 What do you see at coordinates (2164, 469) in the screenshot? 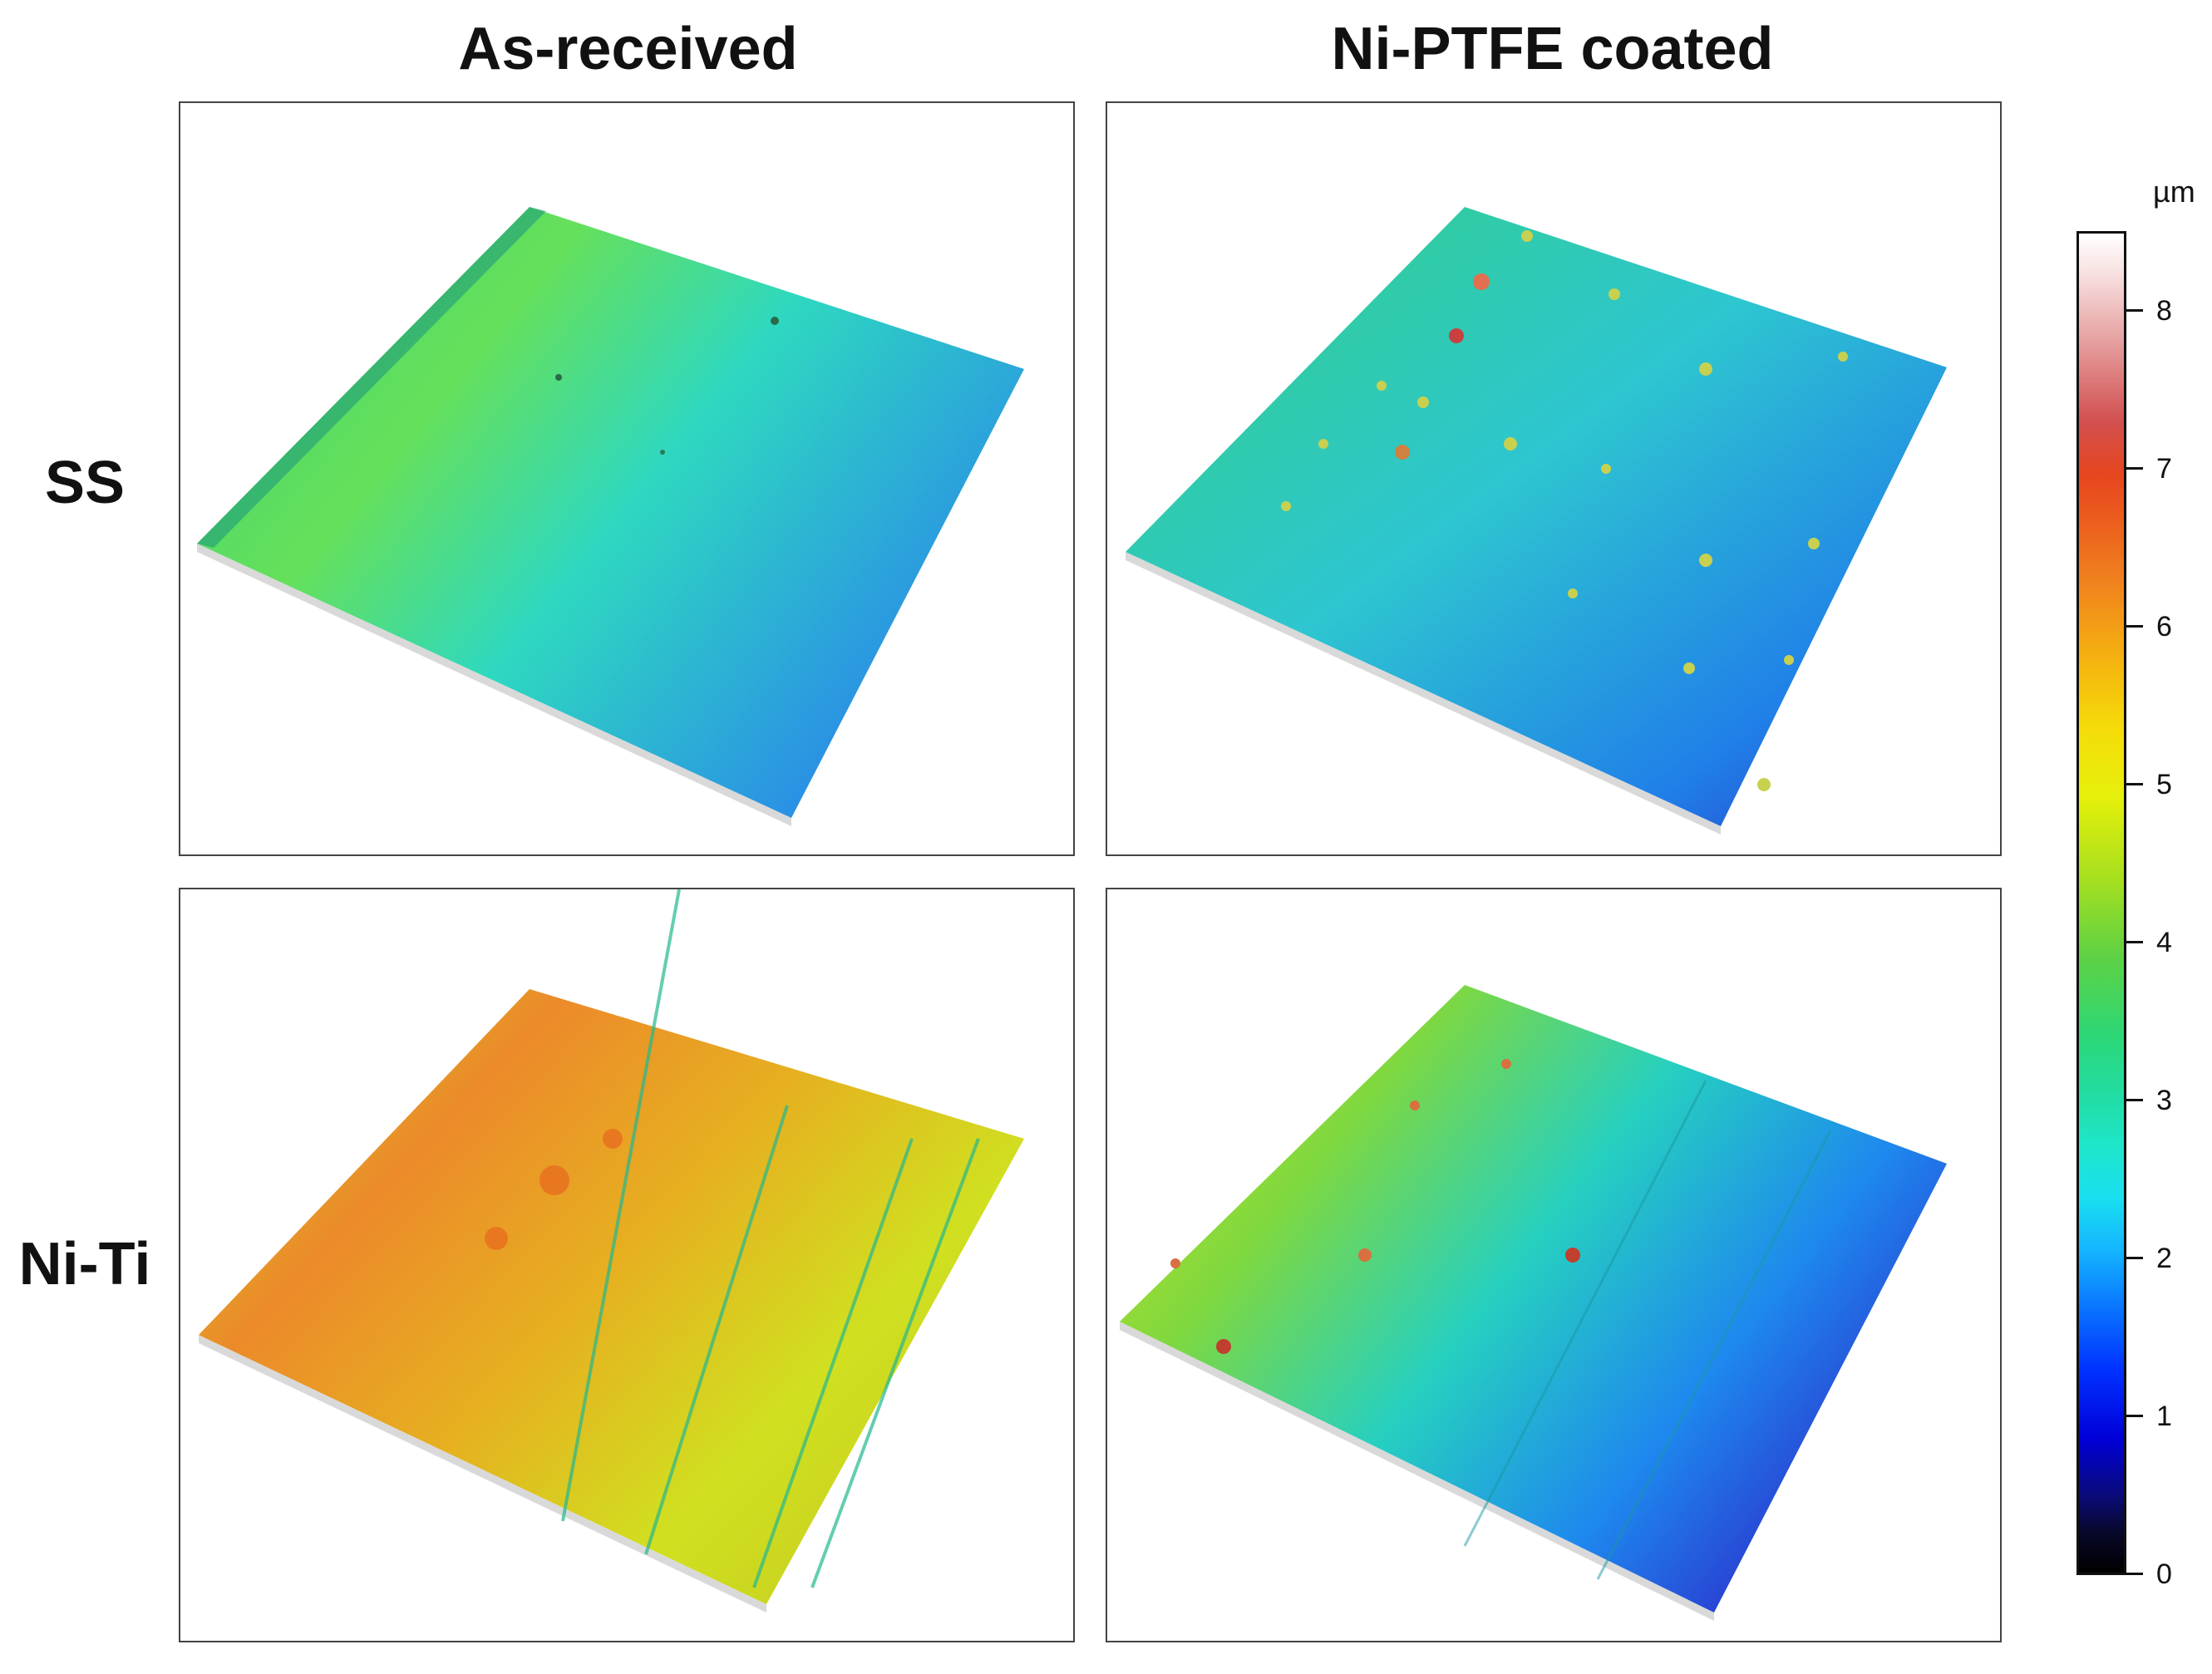
I see `colorbar-label: 7` at bounding box center [2164, 469].